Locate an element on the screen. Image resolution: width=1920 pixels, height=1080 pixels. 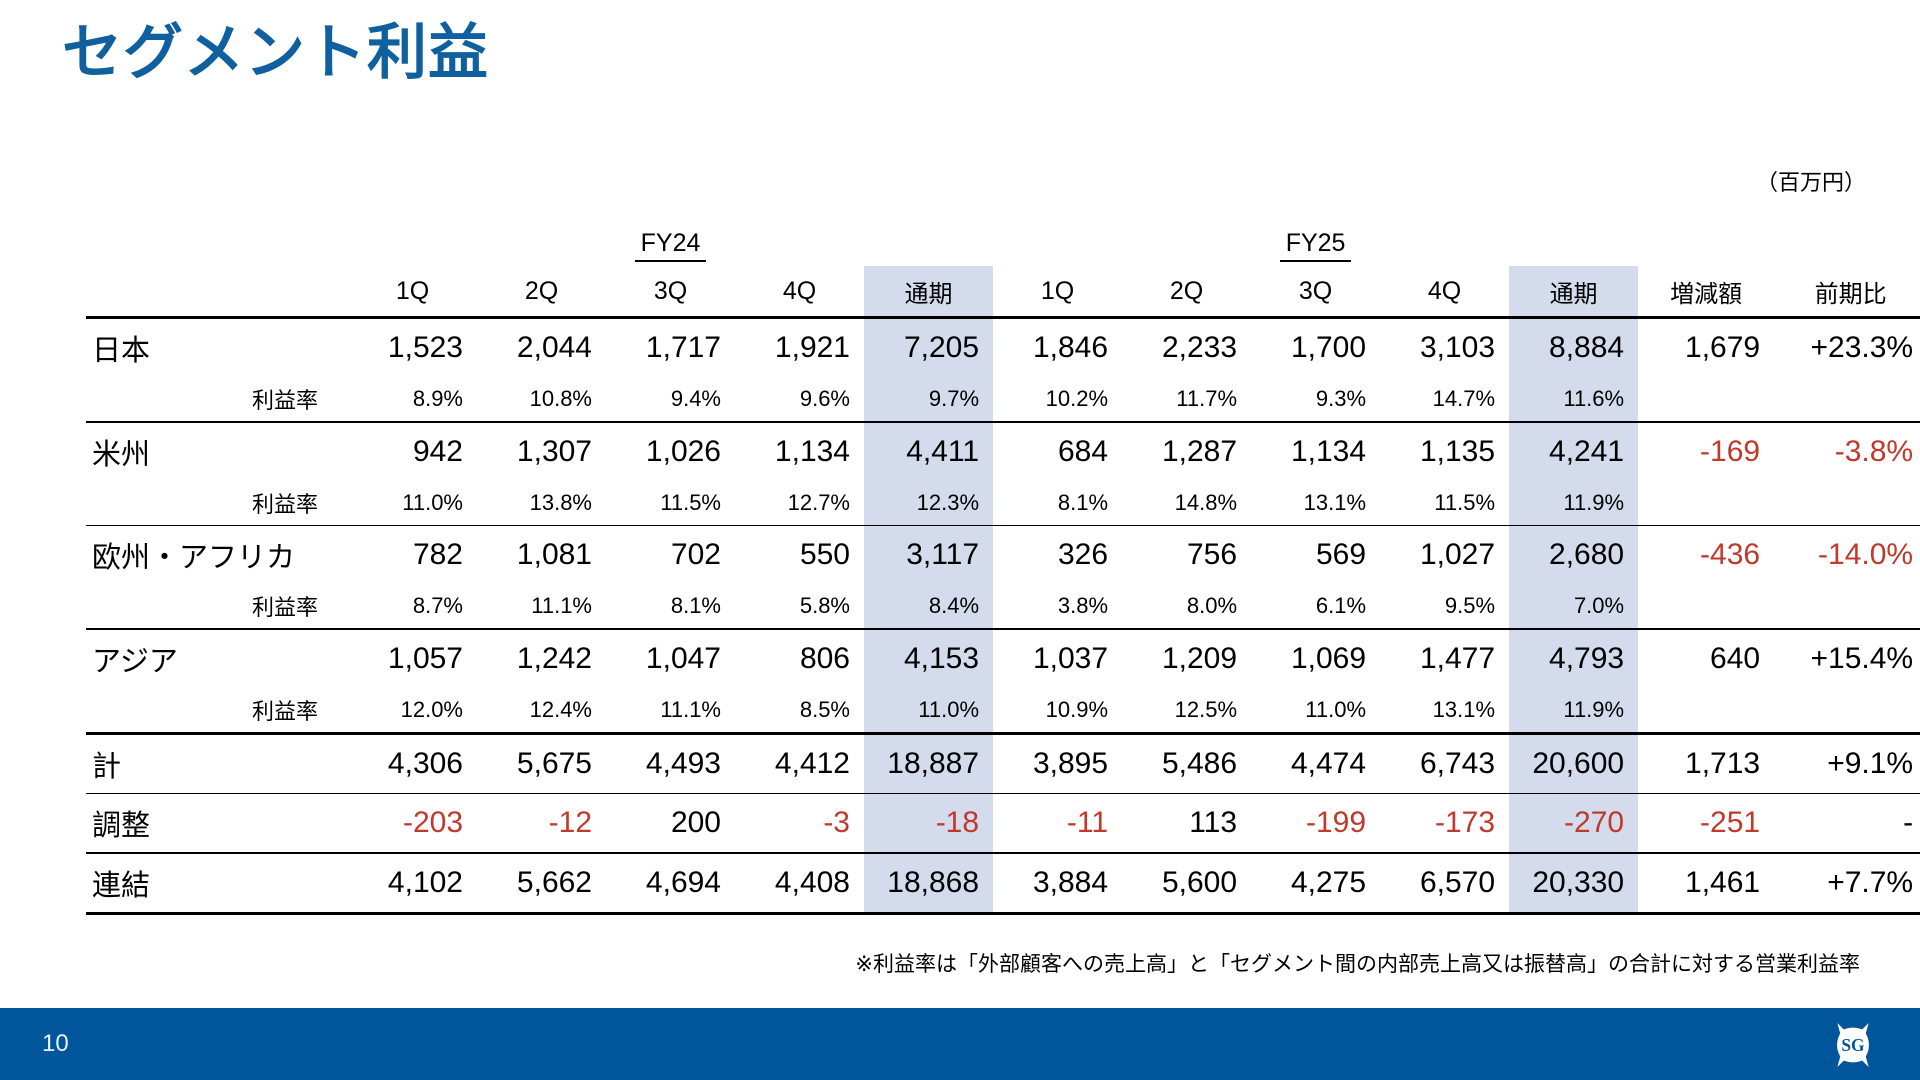
cell-yoy: -3.8% is located at coordinates (1874, 451).